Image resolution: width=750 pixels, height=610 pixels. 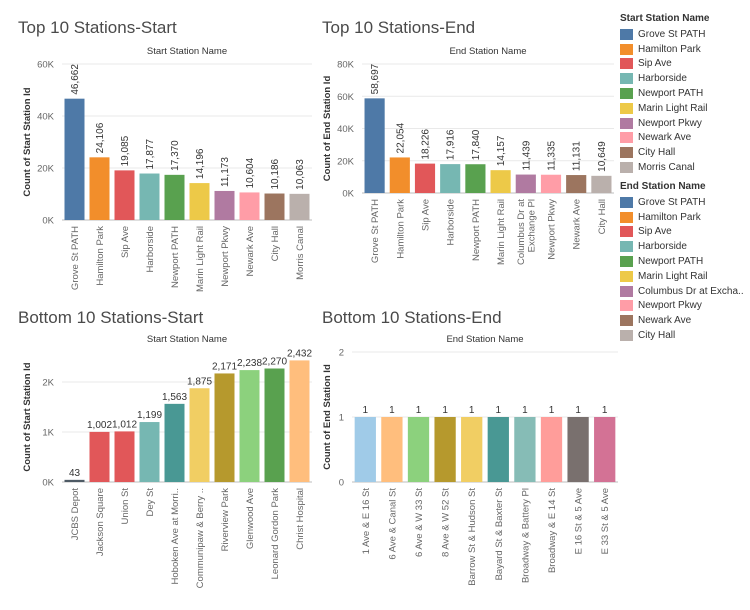 What do you see at coordinates (175, 257) in the screenshot?
I see `x-tick-label: Newport PATH` at bounding box center [175, 257].